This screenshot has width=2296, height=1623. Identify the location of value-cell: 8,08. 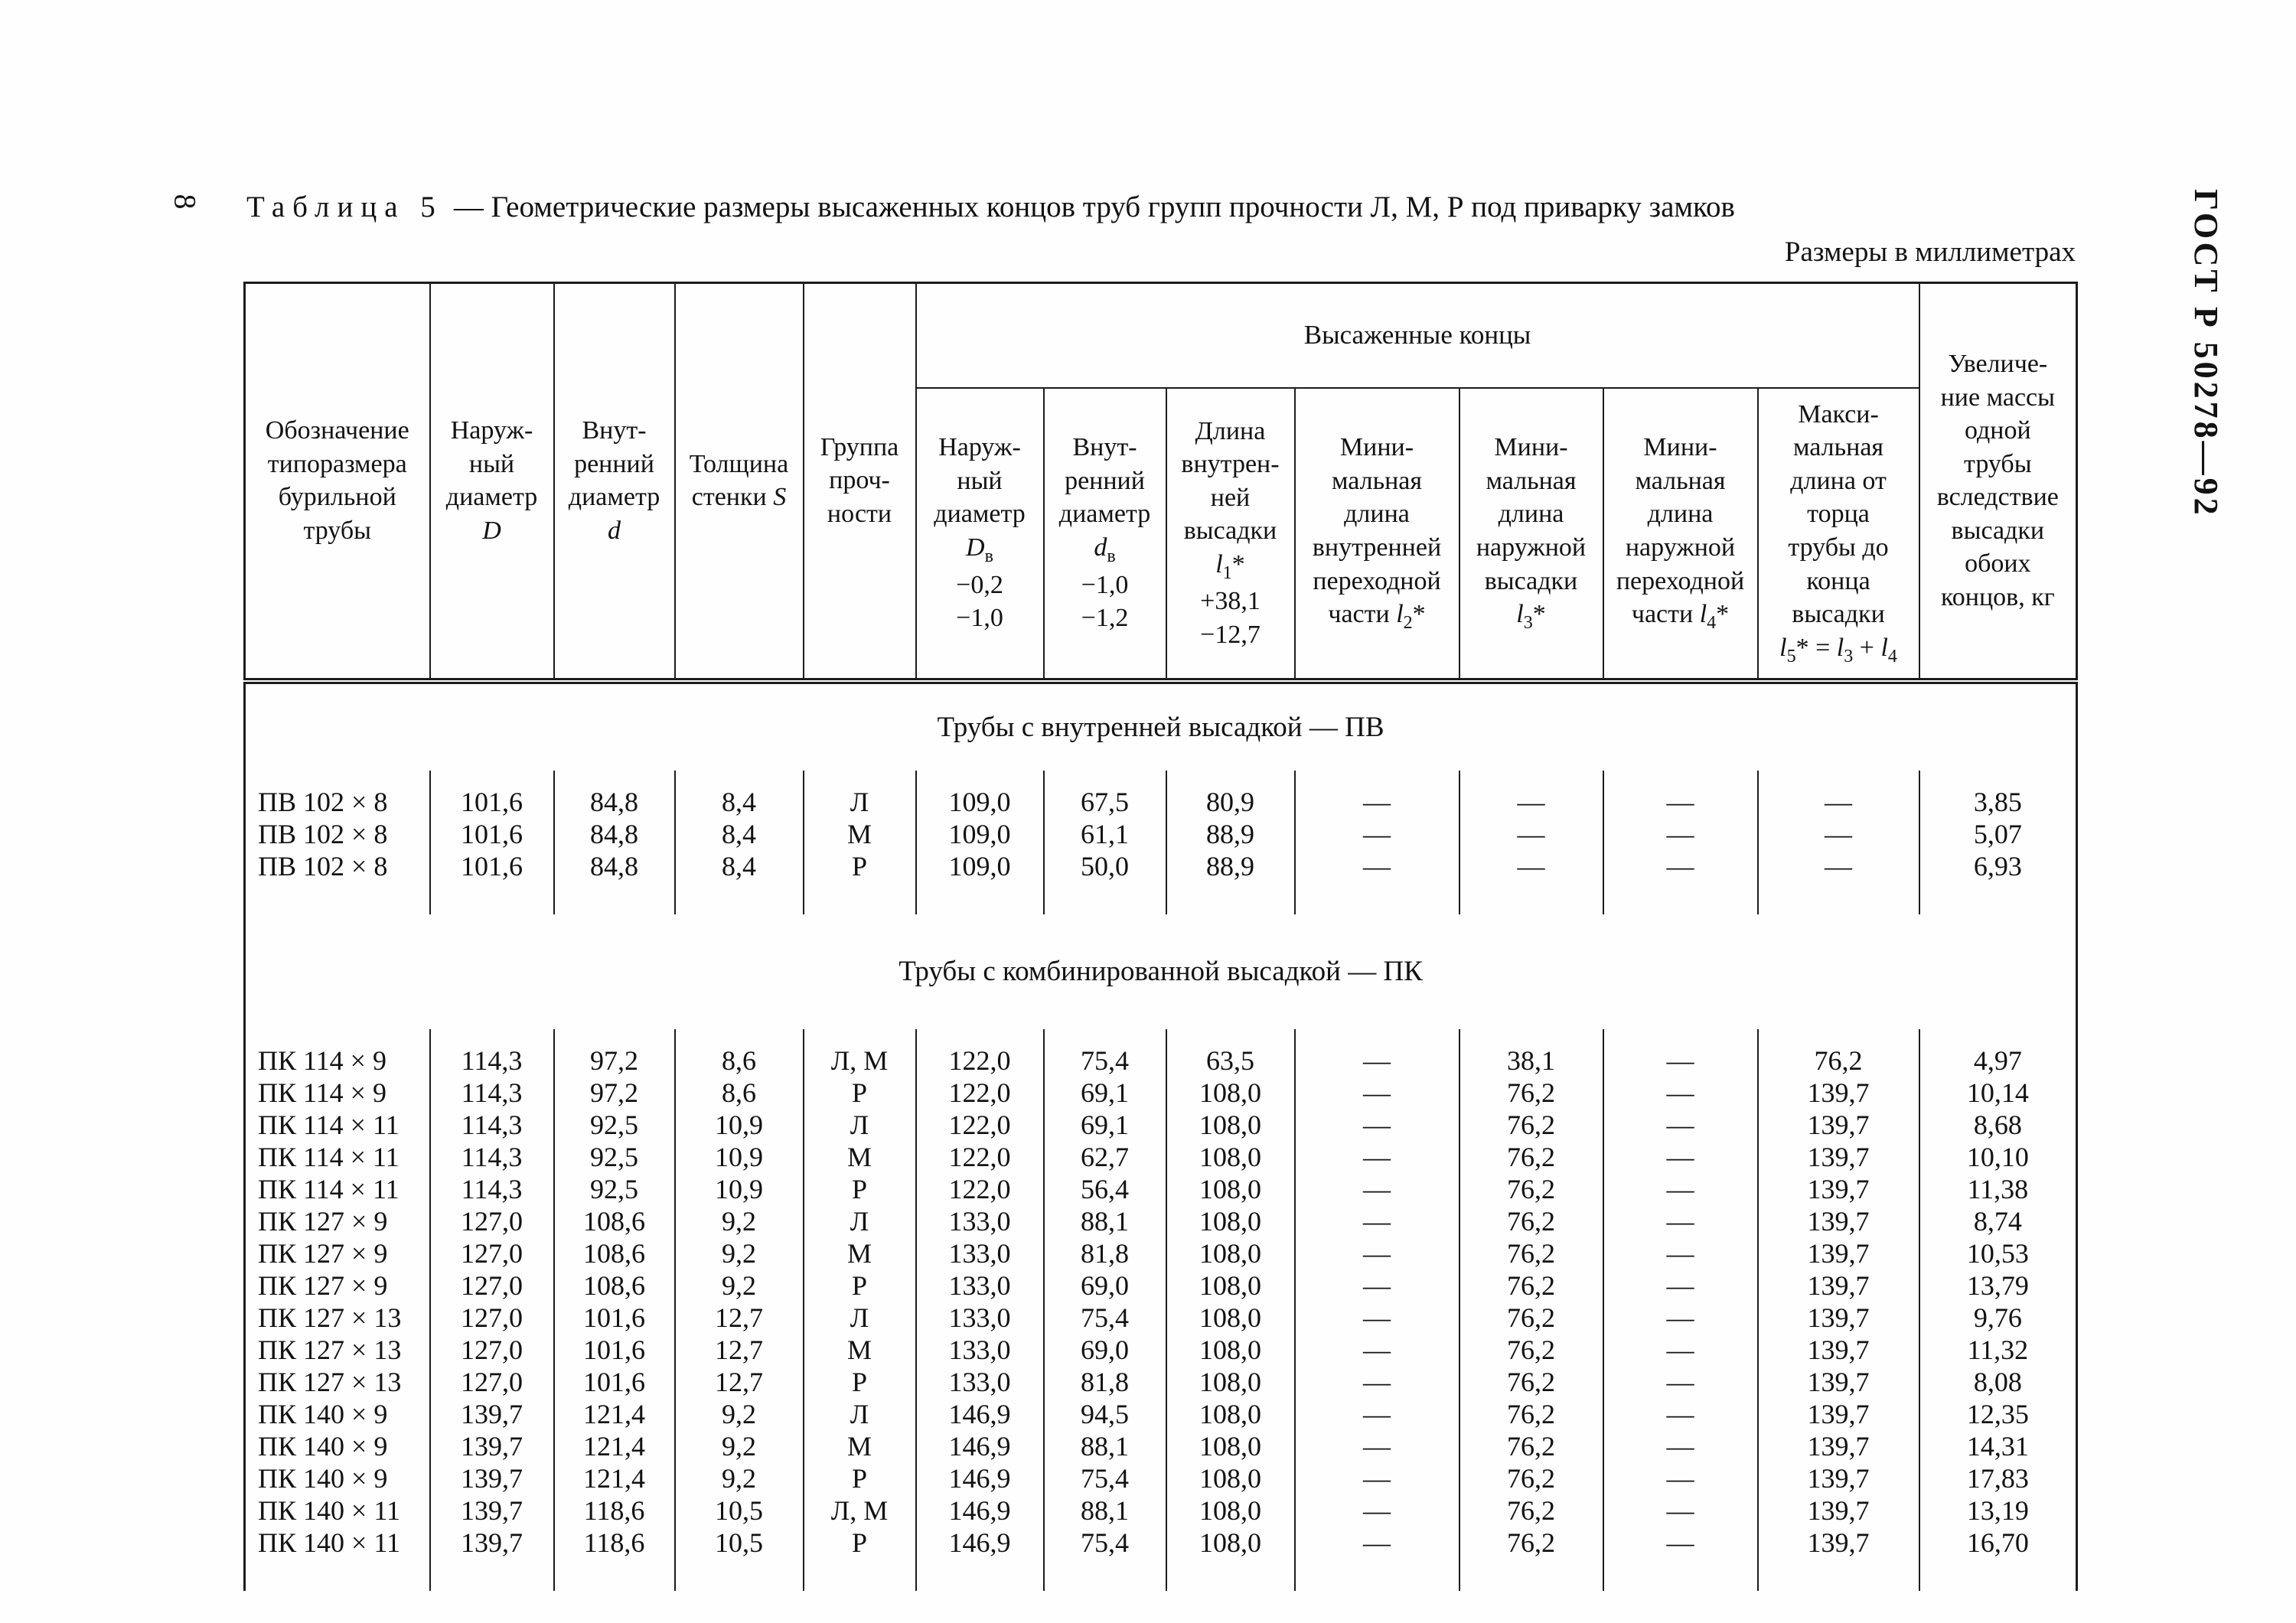
(1998, 1381).